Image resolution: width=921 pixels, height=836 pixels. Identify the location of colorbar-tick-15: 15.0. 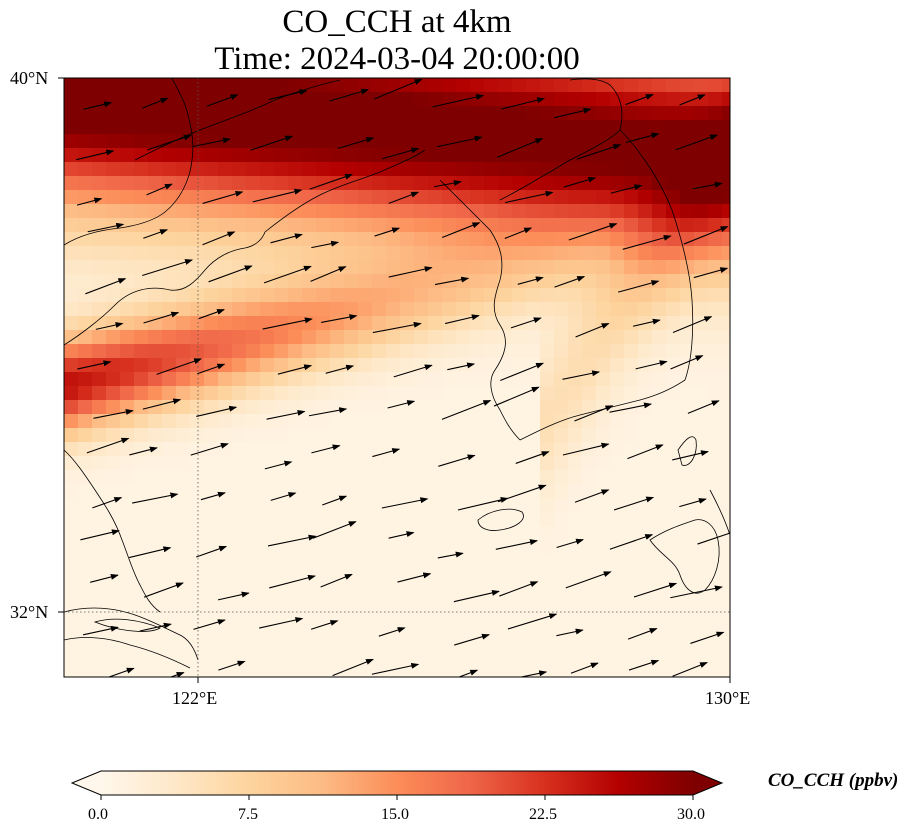
(395, 814).